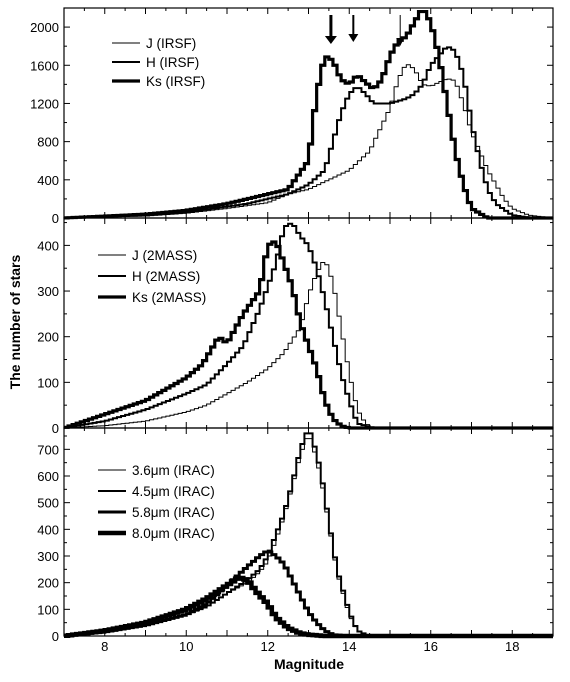 Image resolution: width=570 pixels, height=682 pixels. Describe the element at coordinates (309, 664) in the screenshot. I see `x-axis-title: Magnitude` at that location.